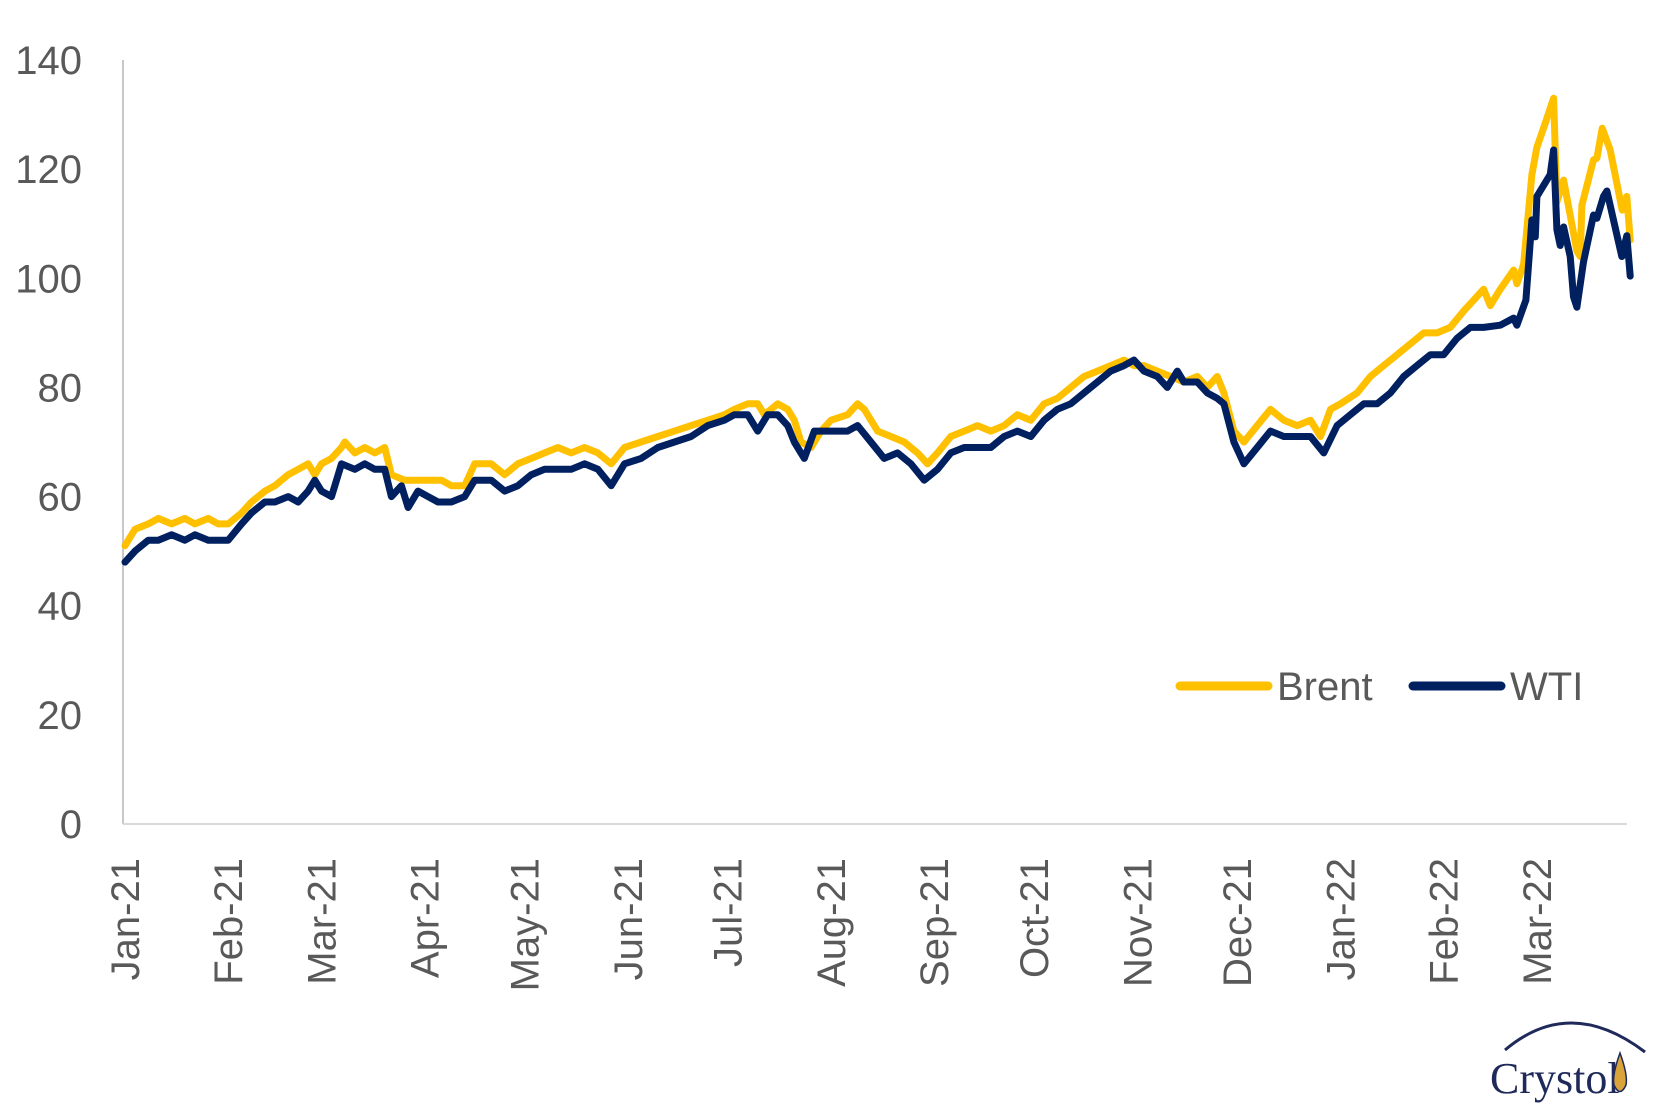 This screenshot has width=1678, height=1112. Describe the element at coordinates (629, 919) in the screenshot. I see `x-tick-label: Jun-21` at that location.